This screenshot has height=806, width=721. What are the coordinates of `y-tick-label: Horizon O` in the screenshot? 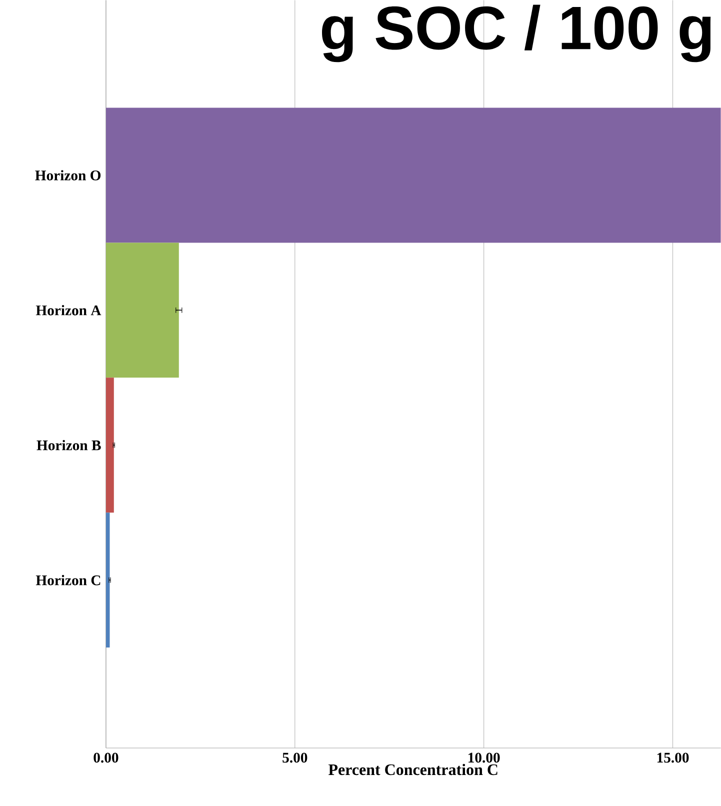 It's located at (68, 175).